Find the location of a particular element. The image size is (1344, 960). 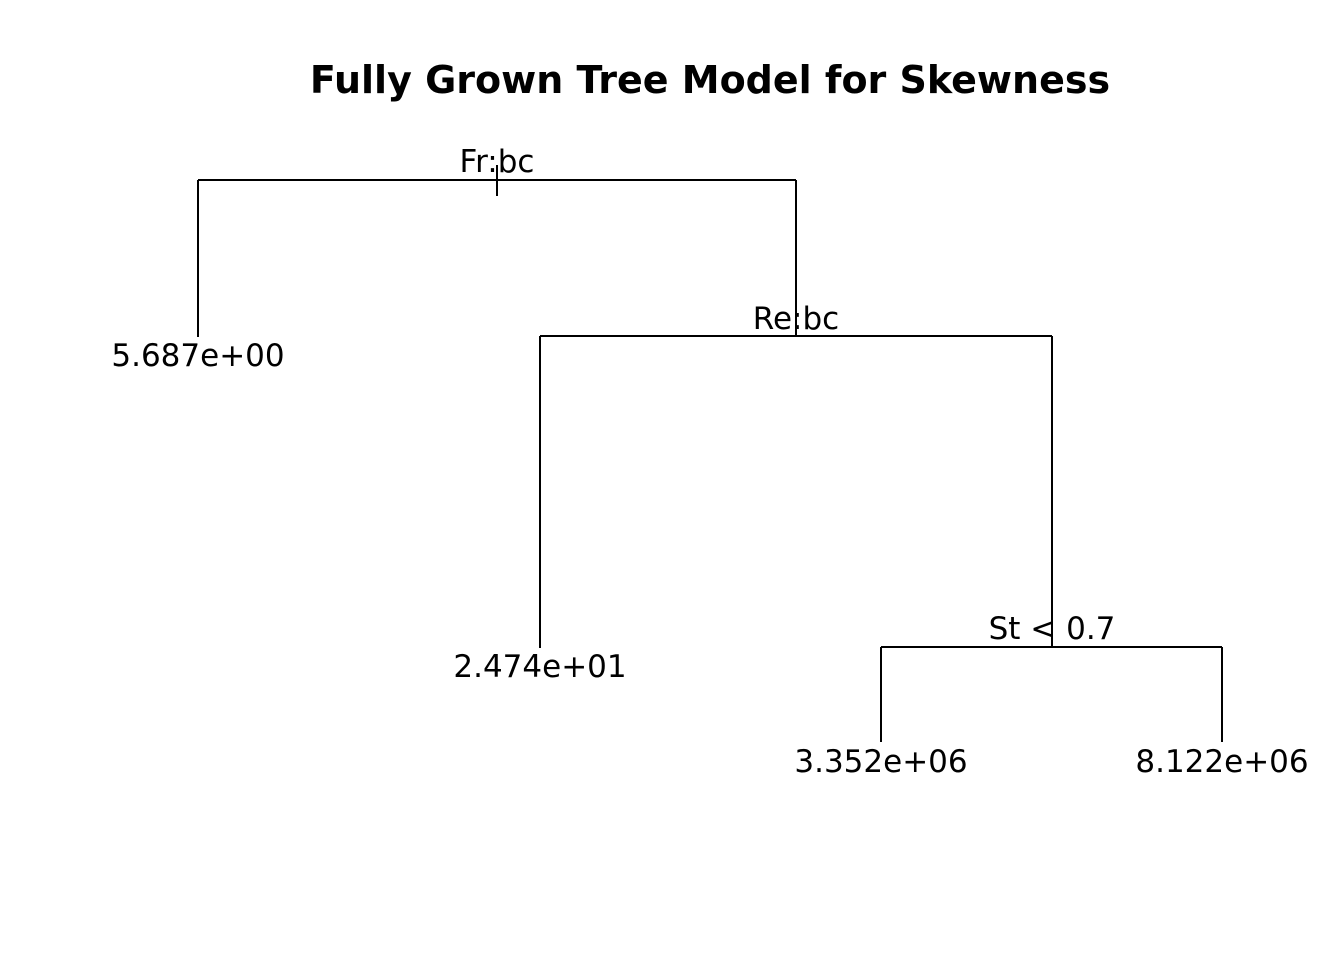

split-right: Re:bc is located at coordinates (796, 474).